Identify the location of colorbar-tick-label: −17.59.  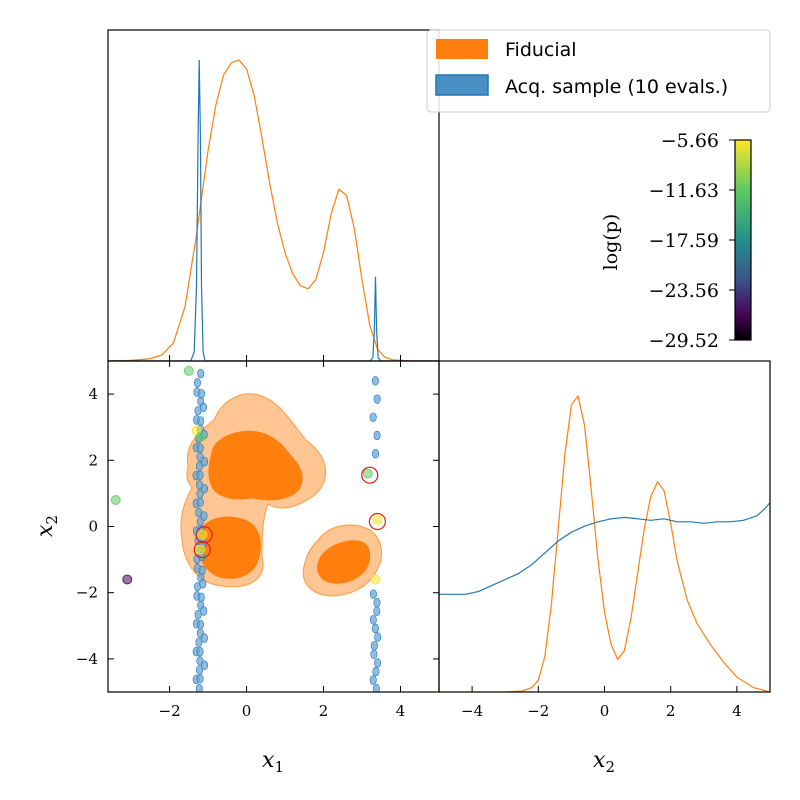
(684, 241).